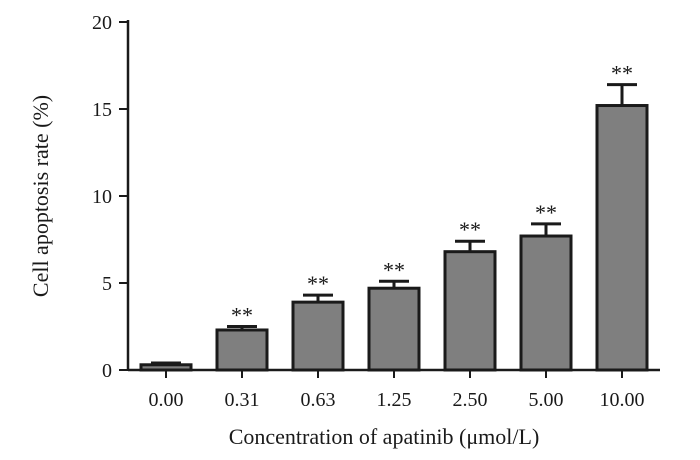 The image size is (700, 460). What do you see at coordinates (470, 400) in the screenshot?
I see `x-tick-label: 2.50` at bounding box center [470, 400].